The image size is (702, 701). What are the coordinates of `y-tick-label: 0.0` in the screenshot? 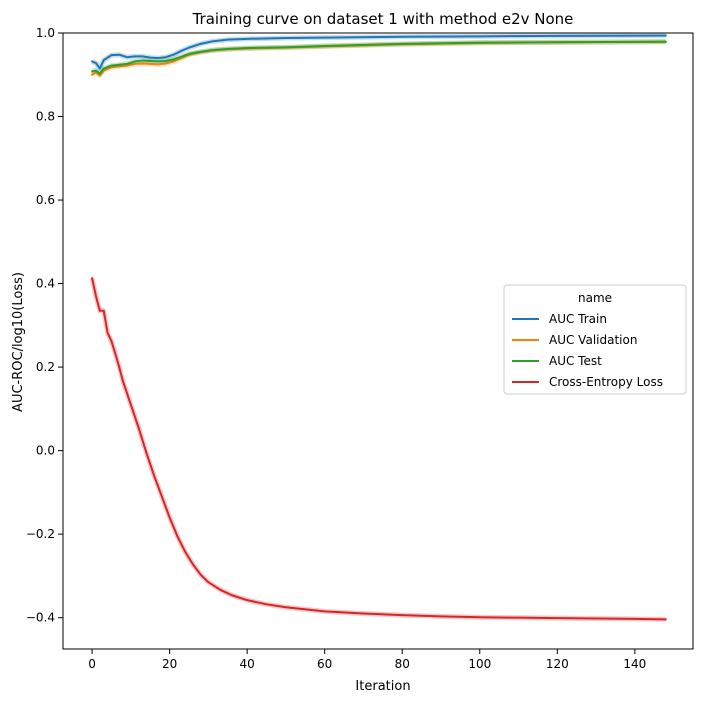 It's located at (45, 451).